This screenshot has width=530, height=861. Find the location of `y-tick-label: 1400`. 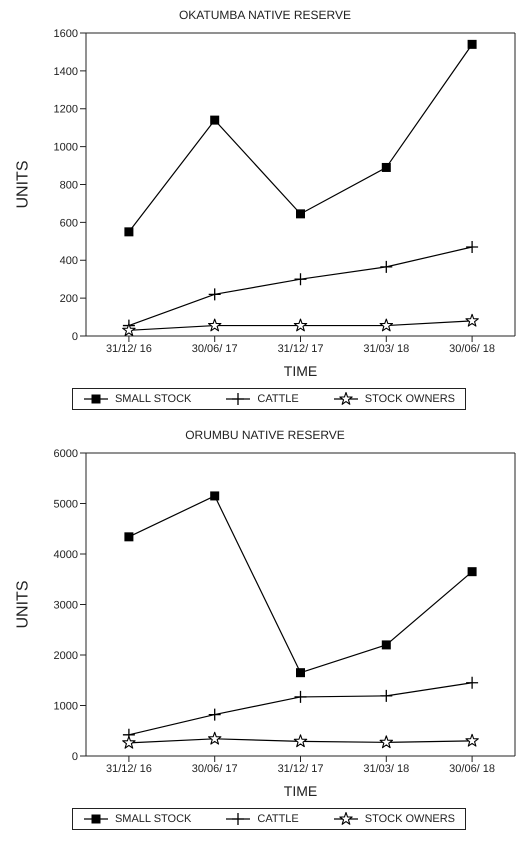

y-tick-label: 1400 is located at coordinates (66, 72).